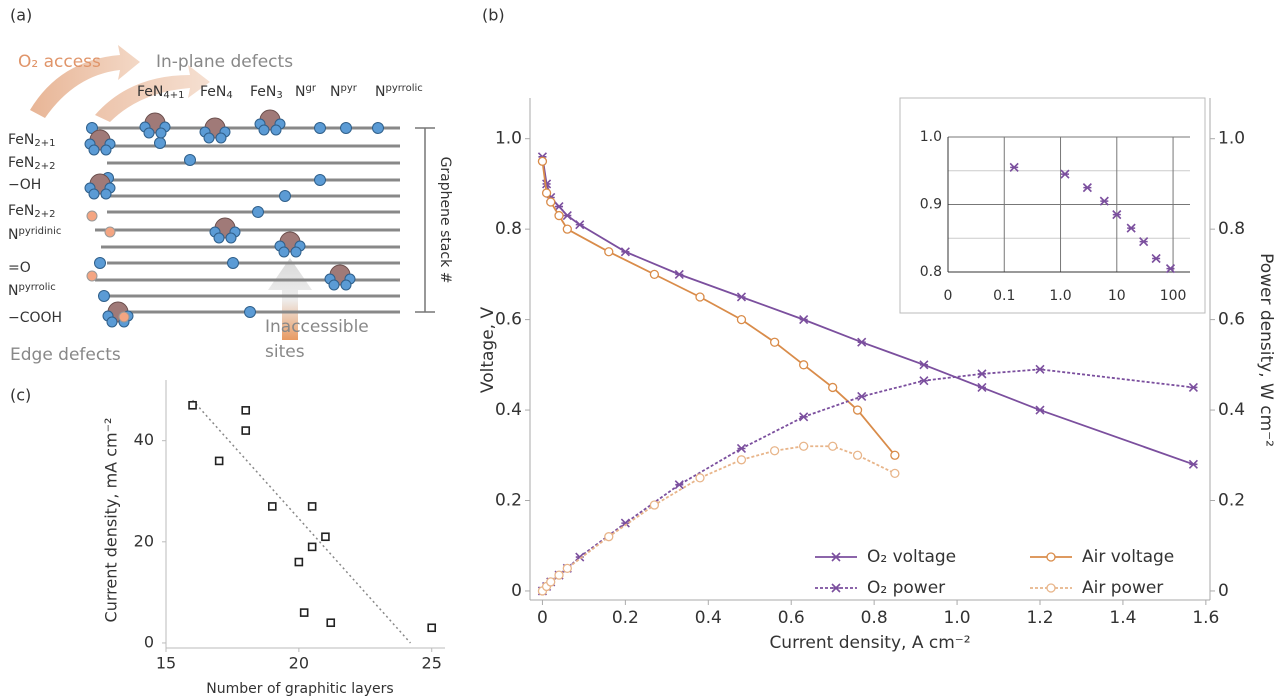 The width and height of the screenshot is (1286, 700). What do you see at coordinates (1205, 618) in the screenshot?
I see `x-tick-label: 1.6` at bounding box center [1205, 618].